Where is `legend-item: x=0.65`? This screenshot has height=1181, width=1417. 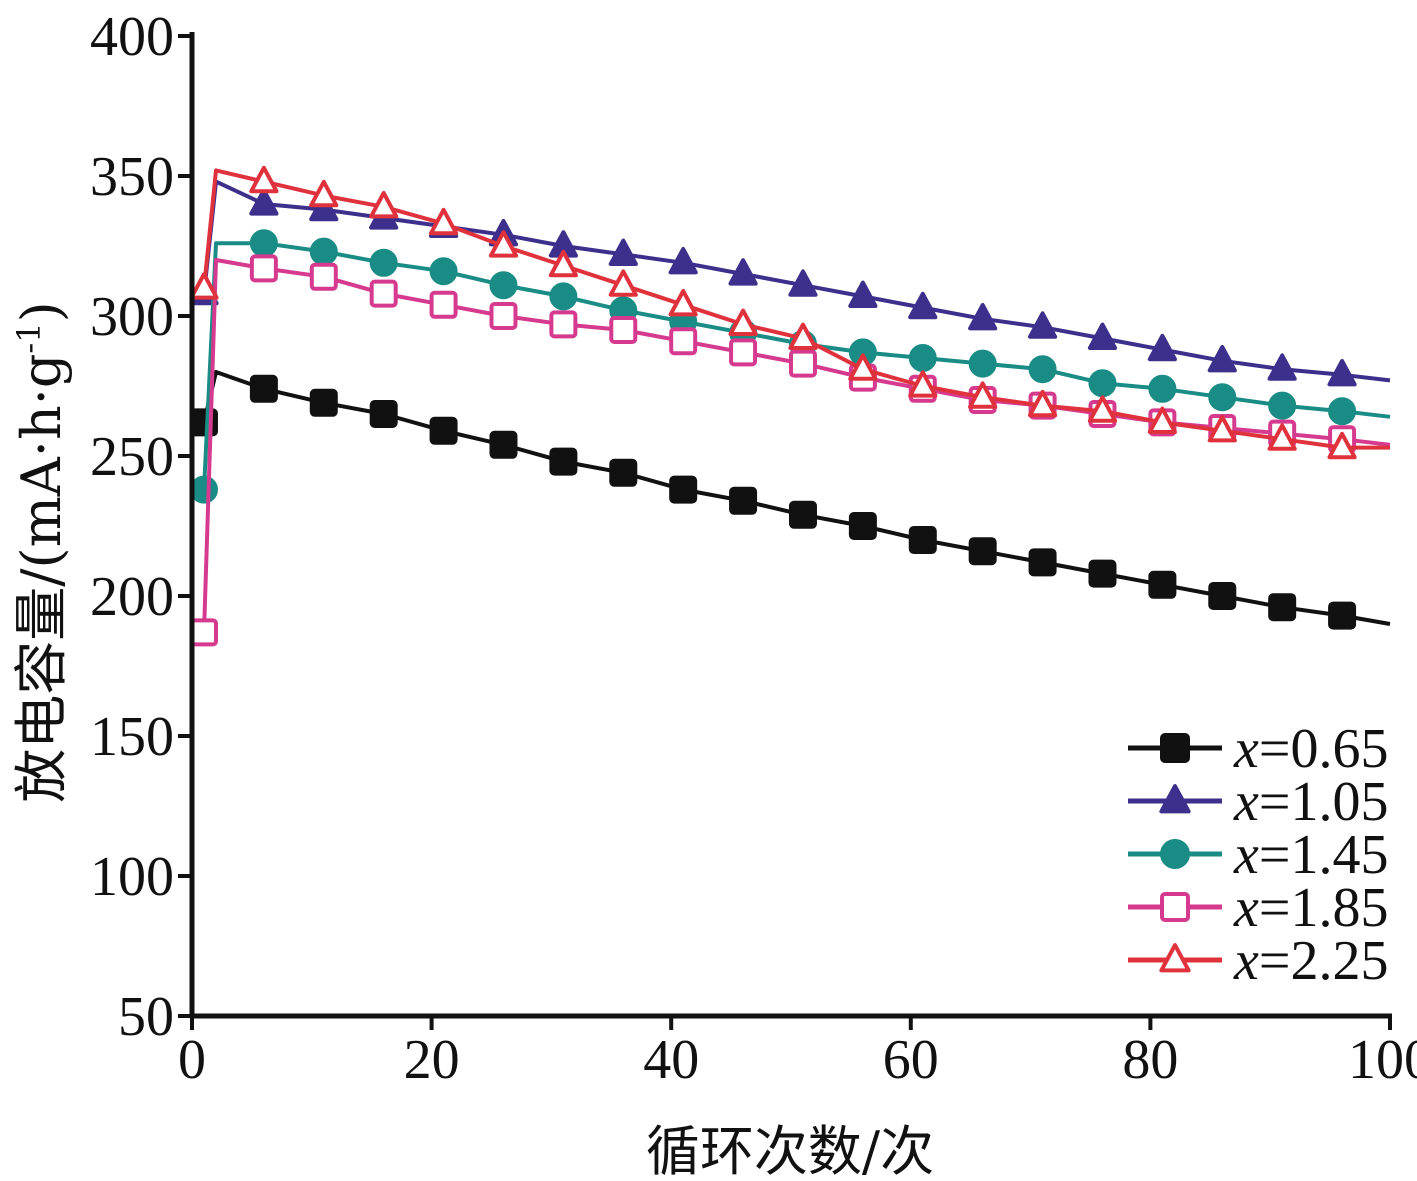
legend-item: x=0.65 is located at coordinates (1258, 749).